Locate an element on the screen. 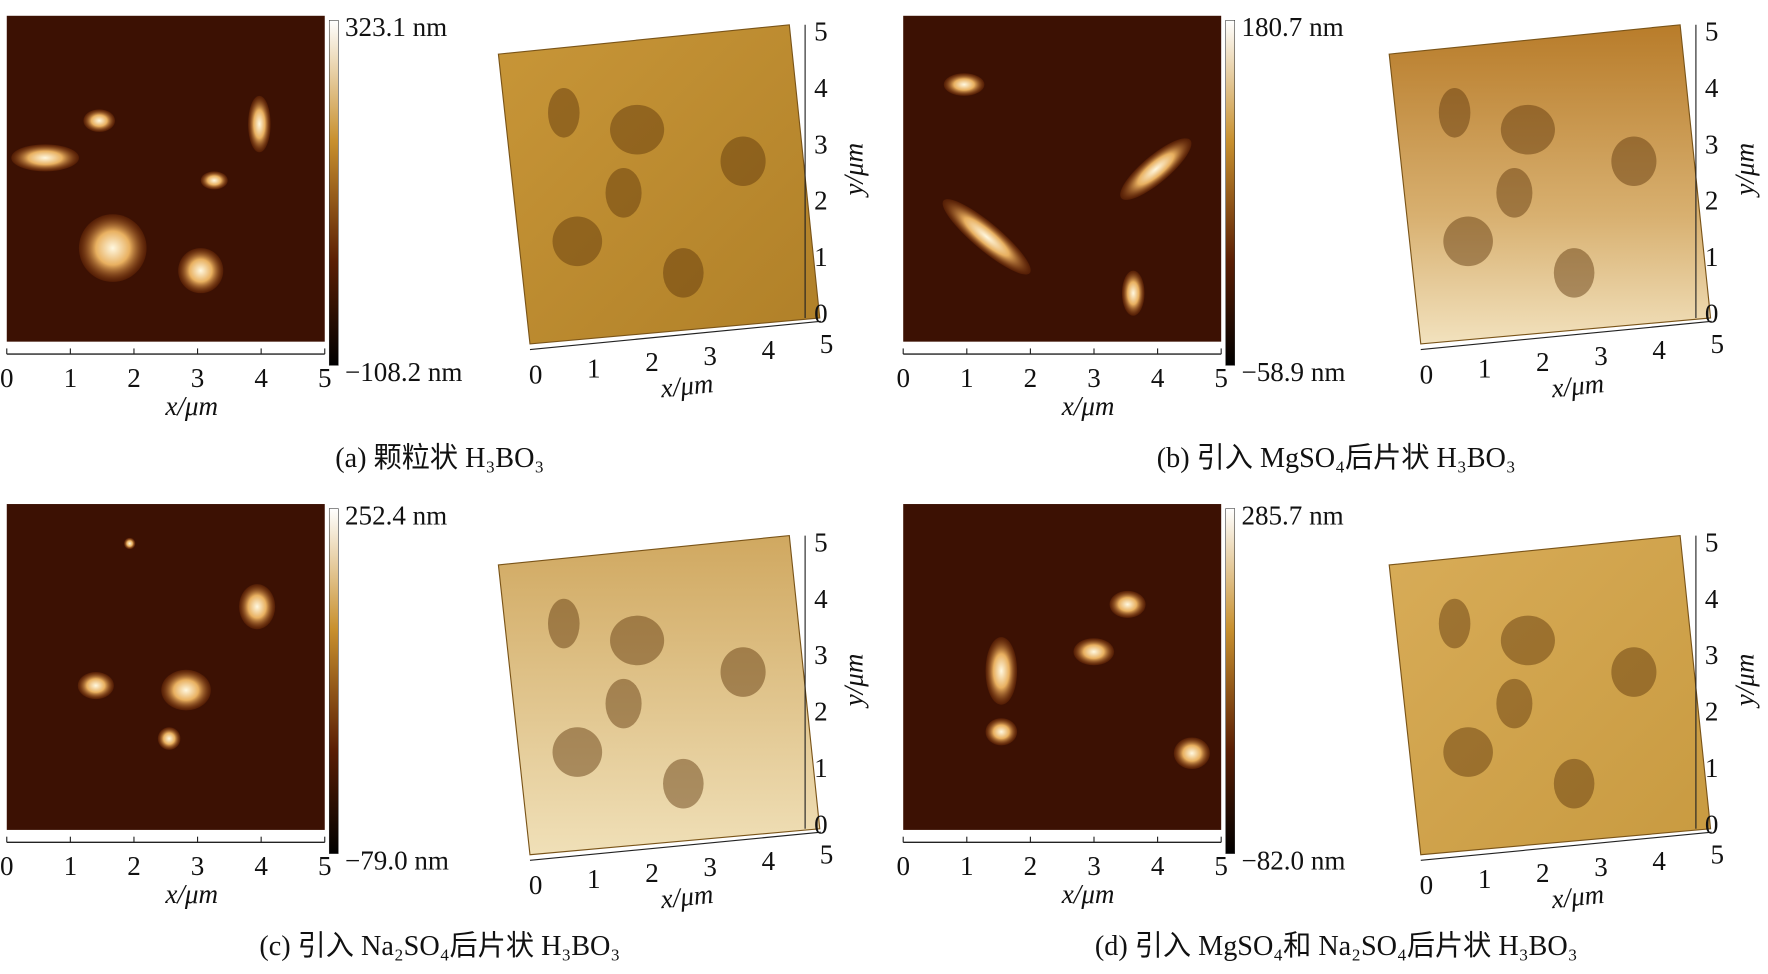 The height and width of the screenshot is (974, 1768). colorbar-max: 323.1 nm is located at coordinates (396, 27).